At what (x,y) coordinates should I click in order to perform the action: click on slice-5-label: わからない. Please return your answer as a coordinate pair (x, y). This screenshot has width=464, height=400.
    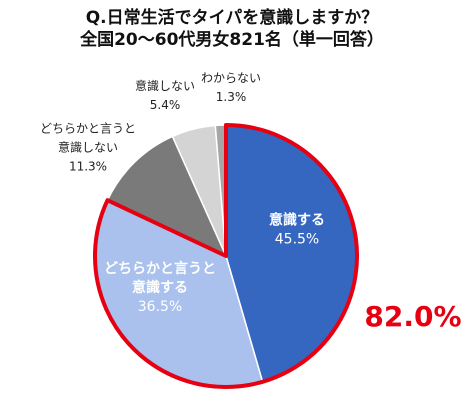
    Looking at the image, I should click on (231, 78).